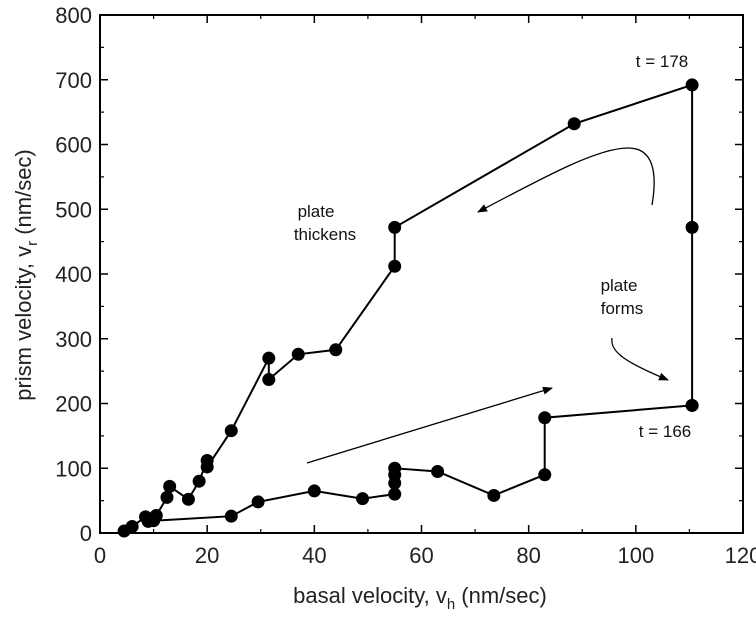 This screenshot has width=756, height=620. Describe the element at coordinates (325, 234) in the screenshot. I see `annotation-plate-thickens-line2: thickens` at that location.